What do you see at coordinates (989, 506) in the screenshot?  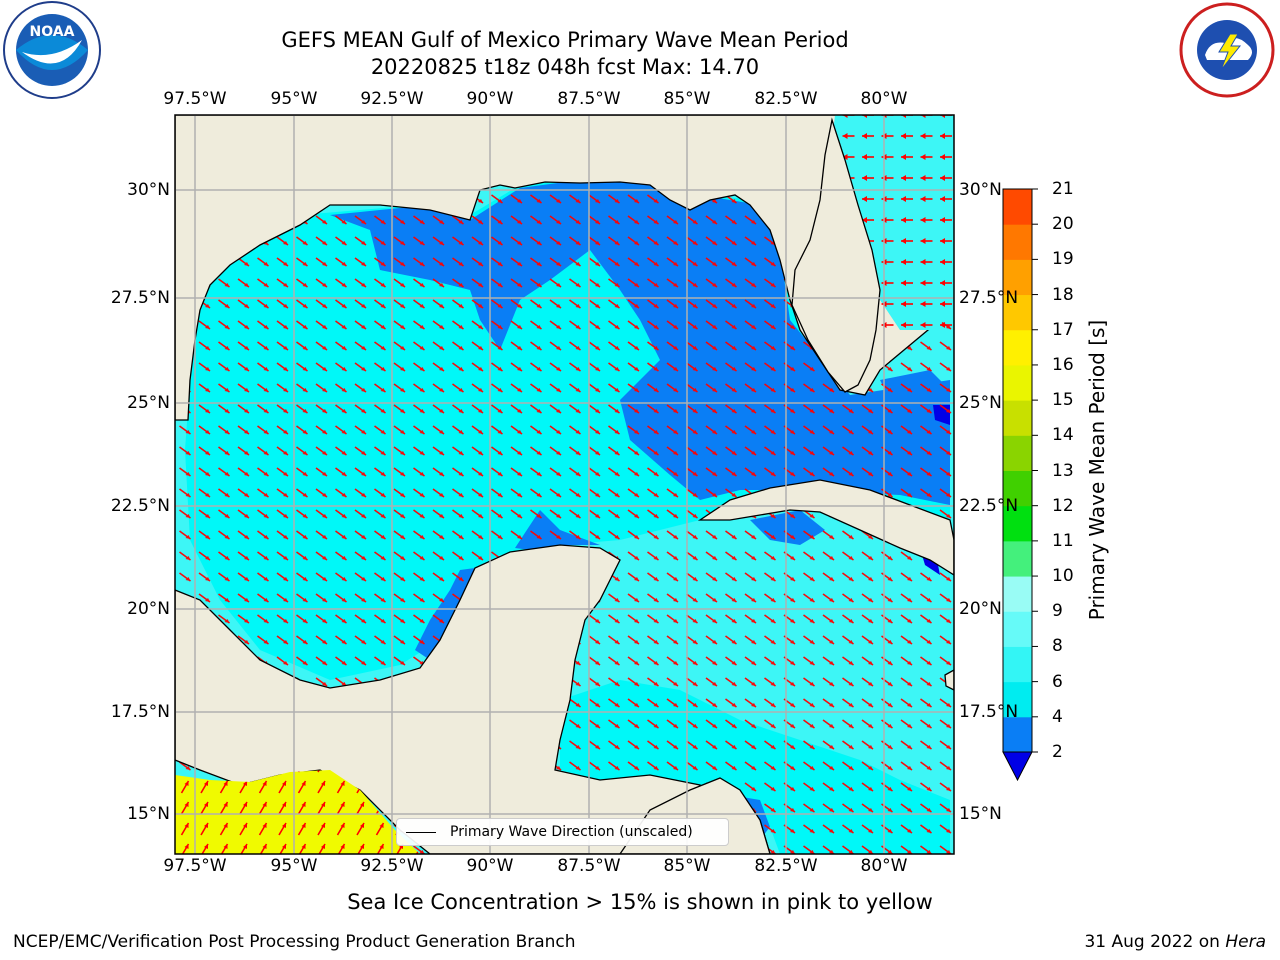 I see `lat-tick-right: 22.5°N` at bounding box center [989, 506].